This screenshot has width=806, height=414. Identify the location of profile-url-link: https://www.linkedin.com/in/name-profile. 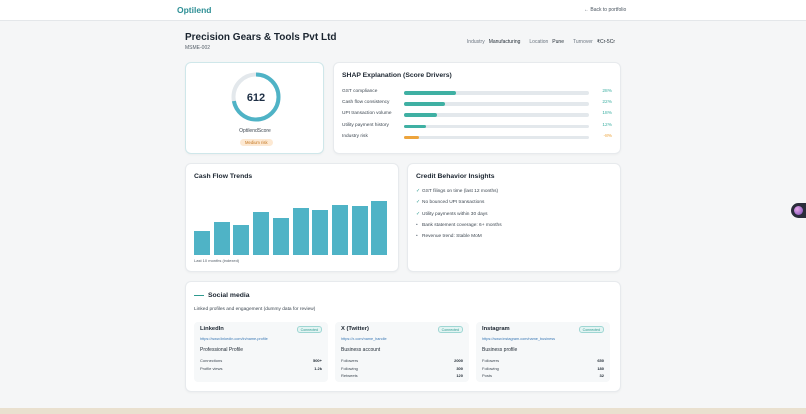
(234, 339).